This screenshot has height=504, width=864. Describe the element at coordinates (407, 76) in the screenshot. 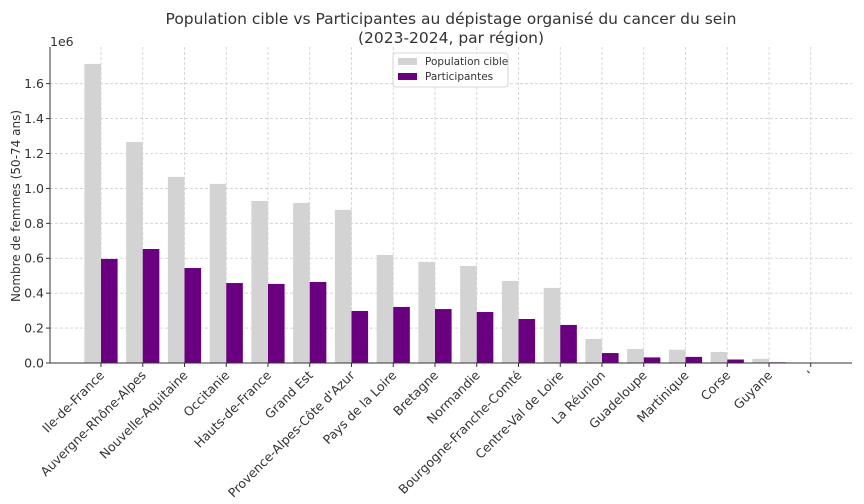

I see `legend-swatch-participantes` at that location.